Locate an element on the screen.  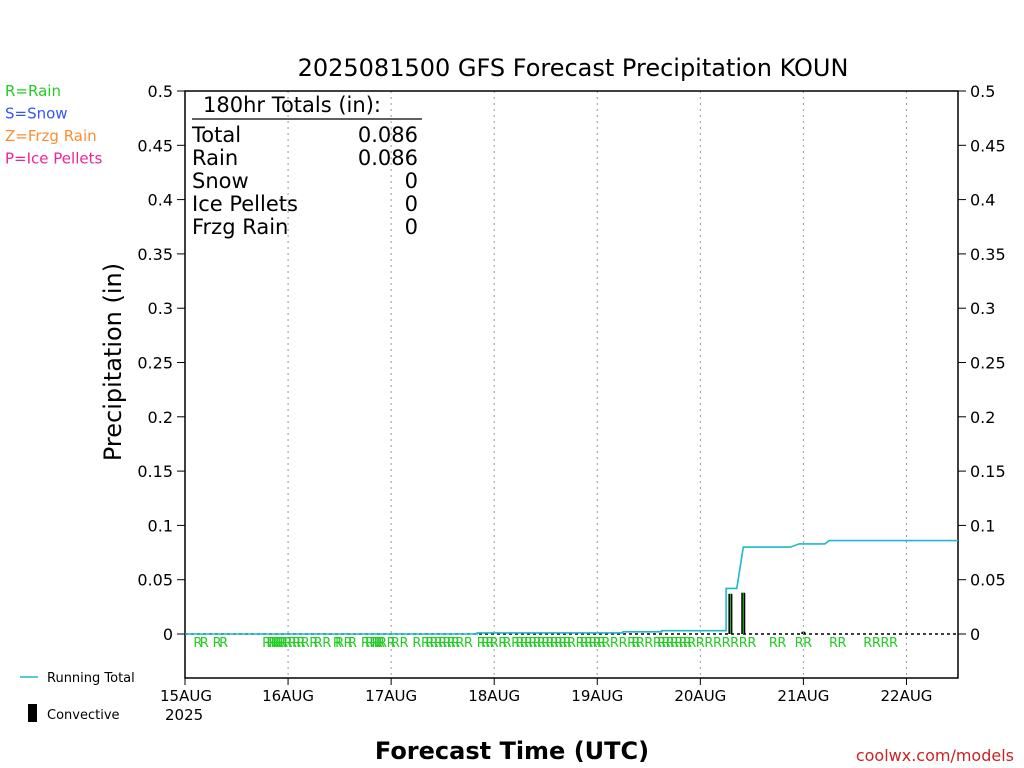
credit-text: coolwx.com/models is located at coordinates (935, 755).